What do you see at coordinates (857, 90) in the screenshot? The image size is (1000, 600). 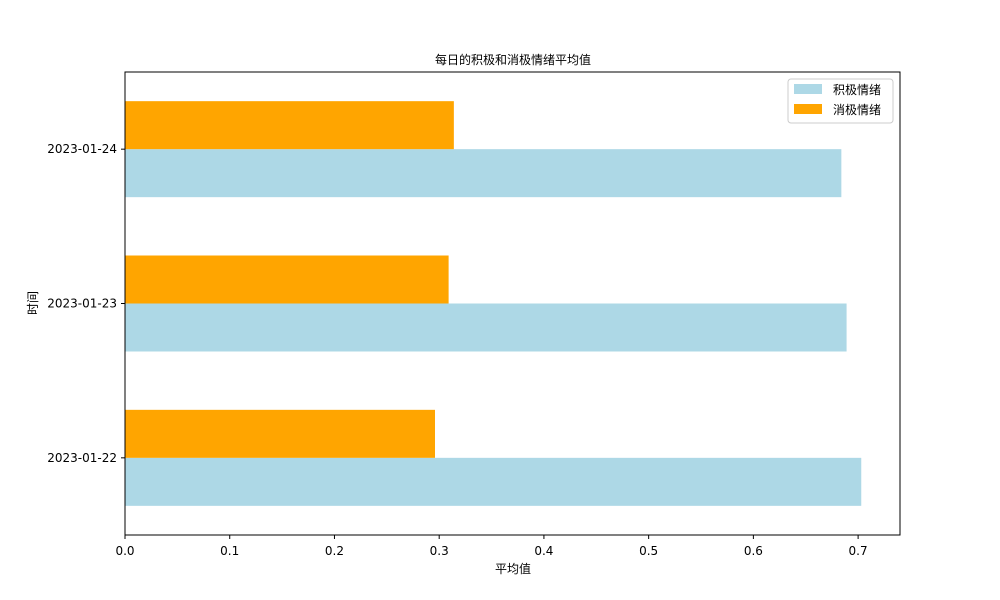 I see `legend-label: 积极情绪` at bounding box center [857, 90].